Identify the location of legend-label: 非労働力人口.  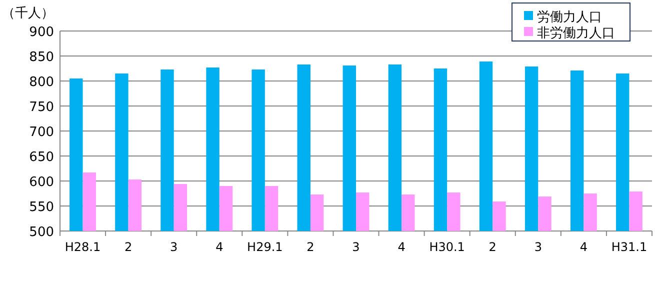
(576, 33).